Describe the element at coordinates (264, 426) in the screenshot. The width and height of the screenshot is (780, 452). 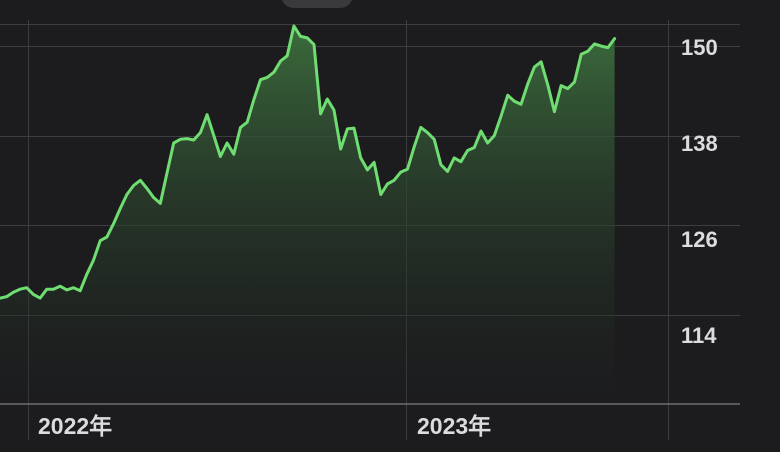
I see `x-axis-ticks: 2022年 2023年` at that location.